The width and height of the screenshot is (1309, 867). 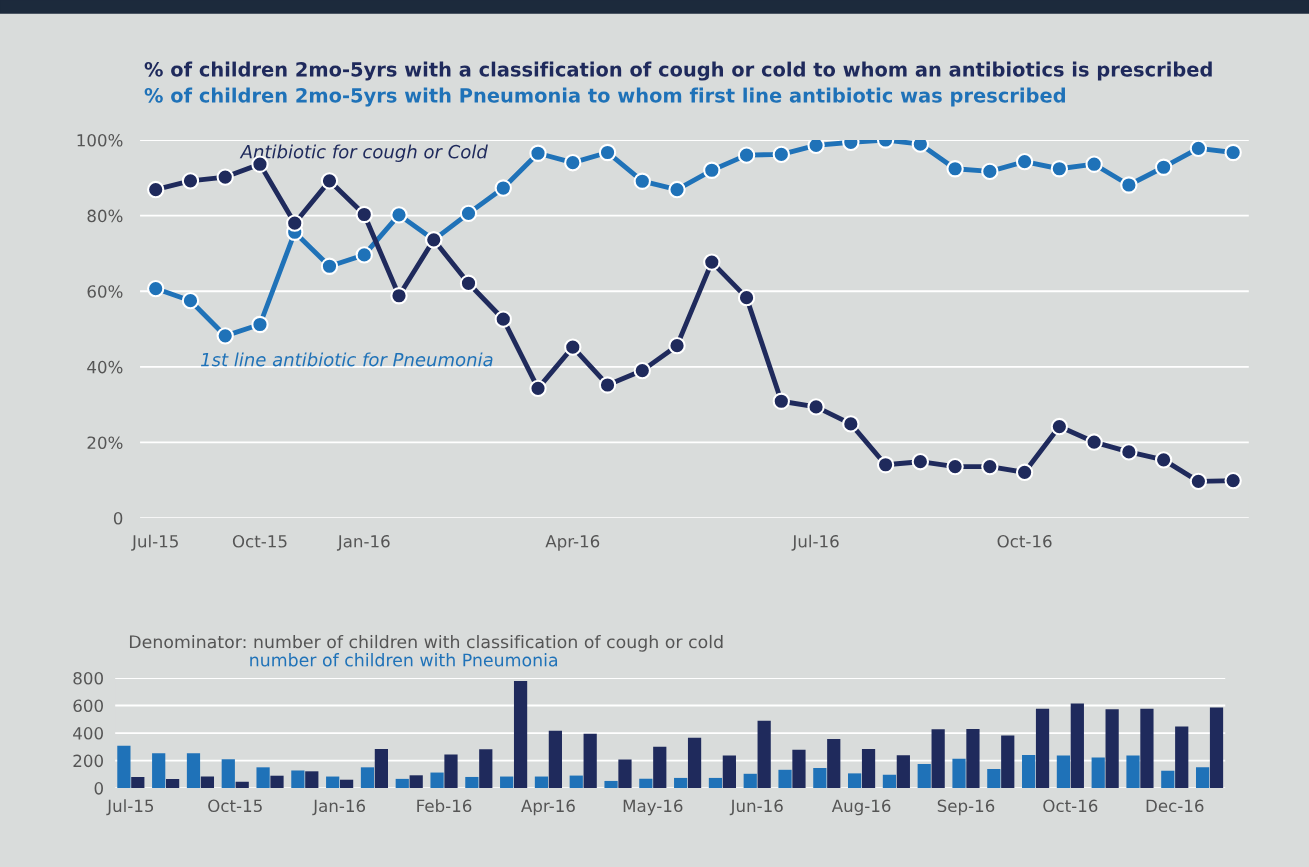 What do you see at coordinates (105, 442) in the screenshot?
I see `y-tick-label: 20%` at bounding box center [105, 442].